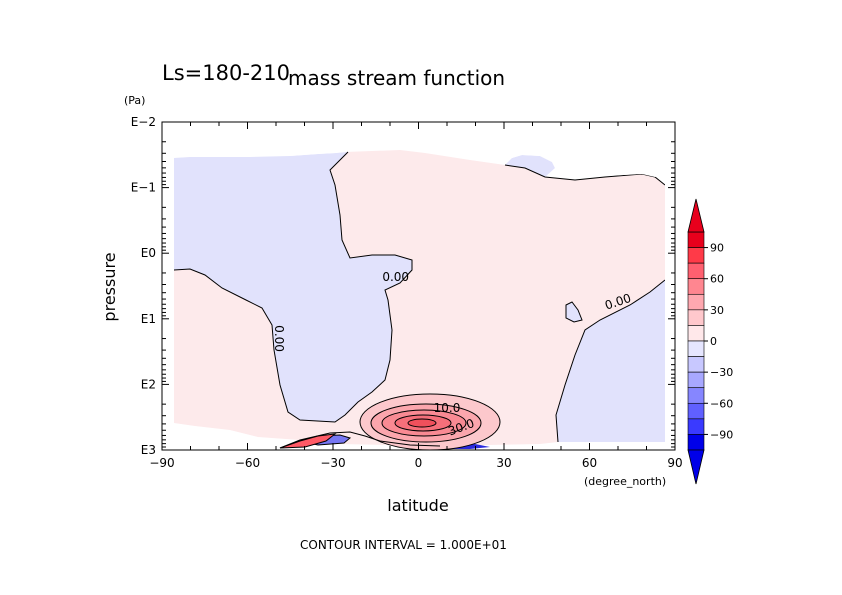 The width and height of the screenshot is (842, 595). I want to click on y-tick-labels: E−2 E−1 E0 E1 E2 E3, so click(143, 286).